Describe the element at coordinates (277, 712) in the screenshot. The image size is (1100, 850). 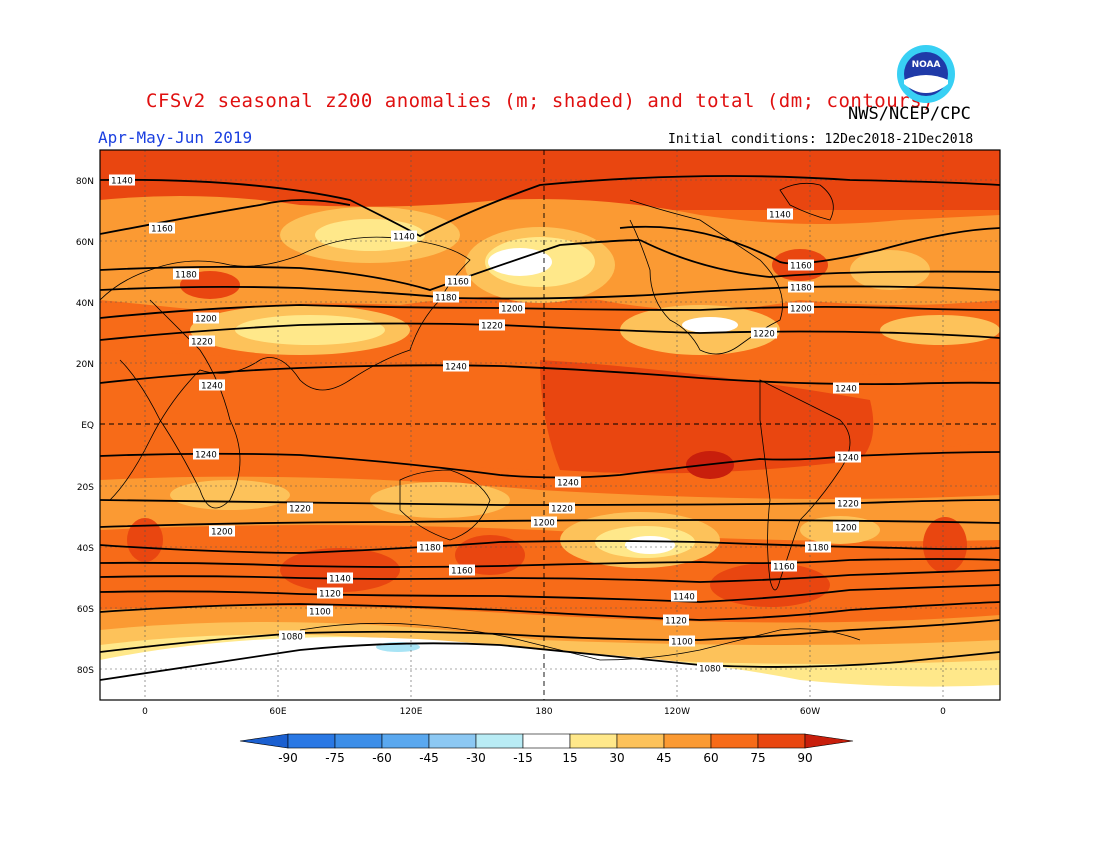
I see `lon-tick: 60E` at that location.